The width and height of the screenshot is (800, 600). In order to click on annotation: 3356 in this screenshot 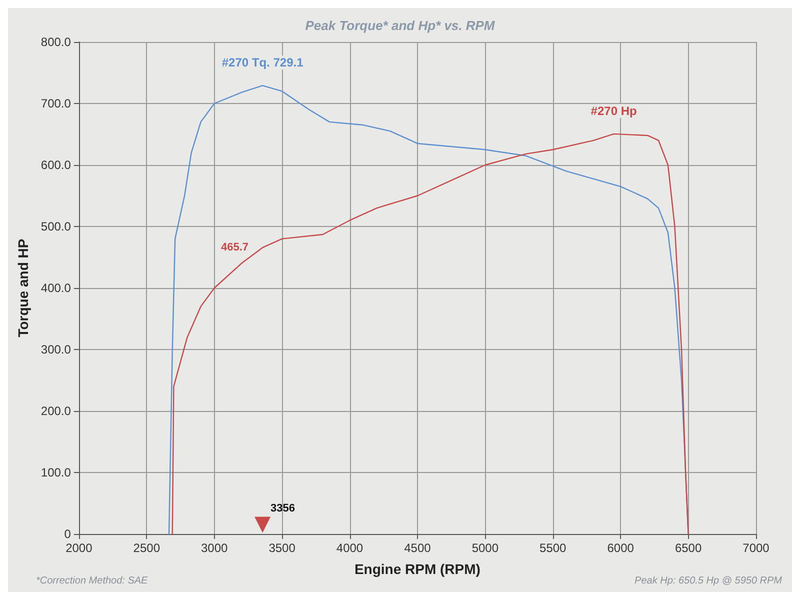, I will do `click(283, 508)`.